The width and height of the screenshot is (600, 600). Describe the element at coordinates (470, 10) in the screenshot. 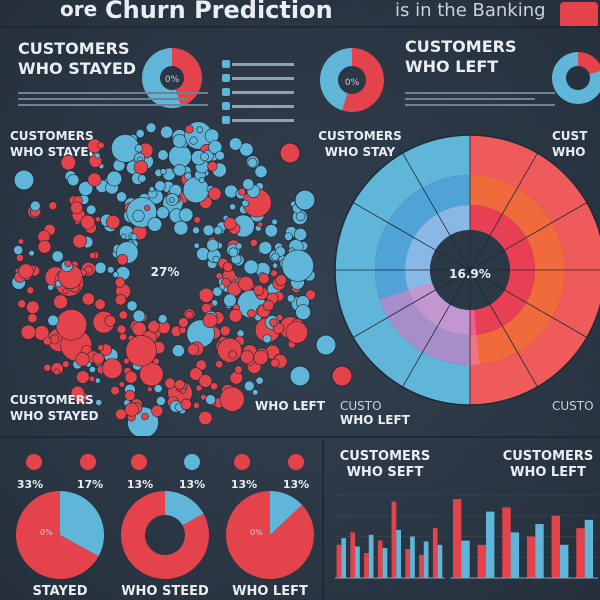

I see `title-suffix: is in the Banking` at that location.